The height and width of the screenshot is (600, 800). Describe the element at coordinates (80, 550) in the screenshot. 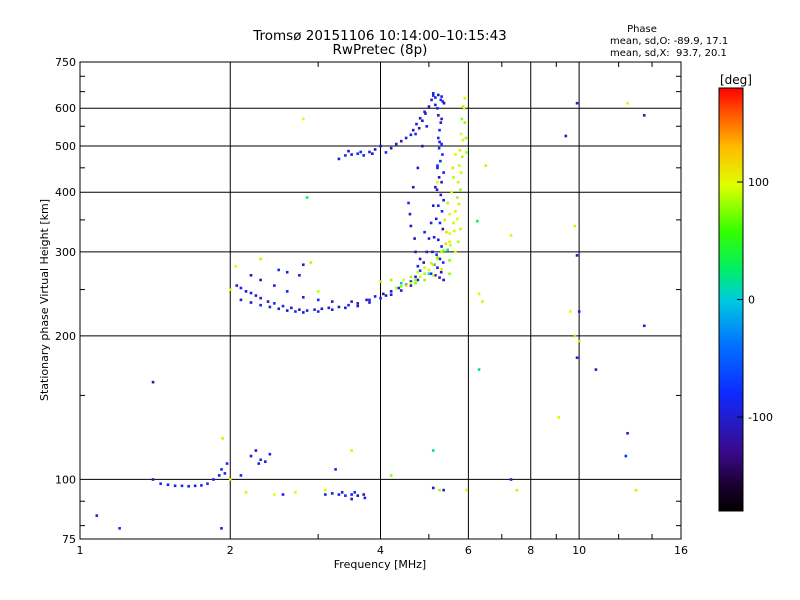

I see `x-tick-label: 1` at that location.